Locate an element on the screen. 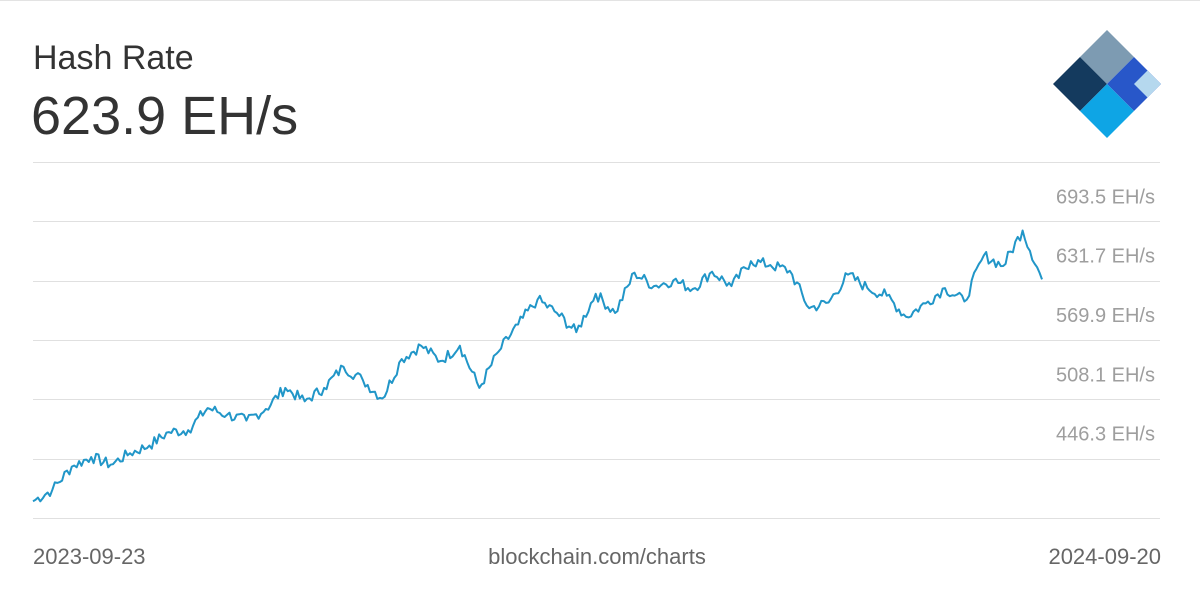 The height and width of the screenshot is (600, 1200). start-date-label: 2023-09-23 is located at coordinates (89, 556).